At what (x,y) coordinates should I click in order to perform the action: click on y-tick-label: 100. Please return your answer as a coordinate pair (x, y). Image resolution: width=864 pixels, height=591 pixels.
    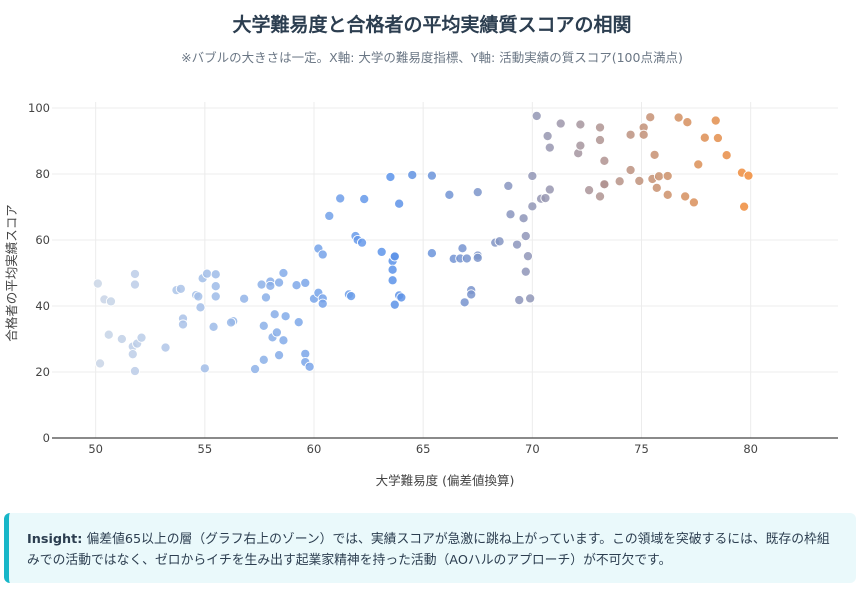
    Looking at the image, I should click on (39, 108).